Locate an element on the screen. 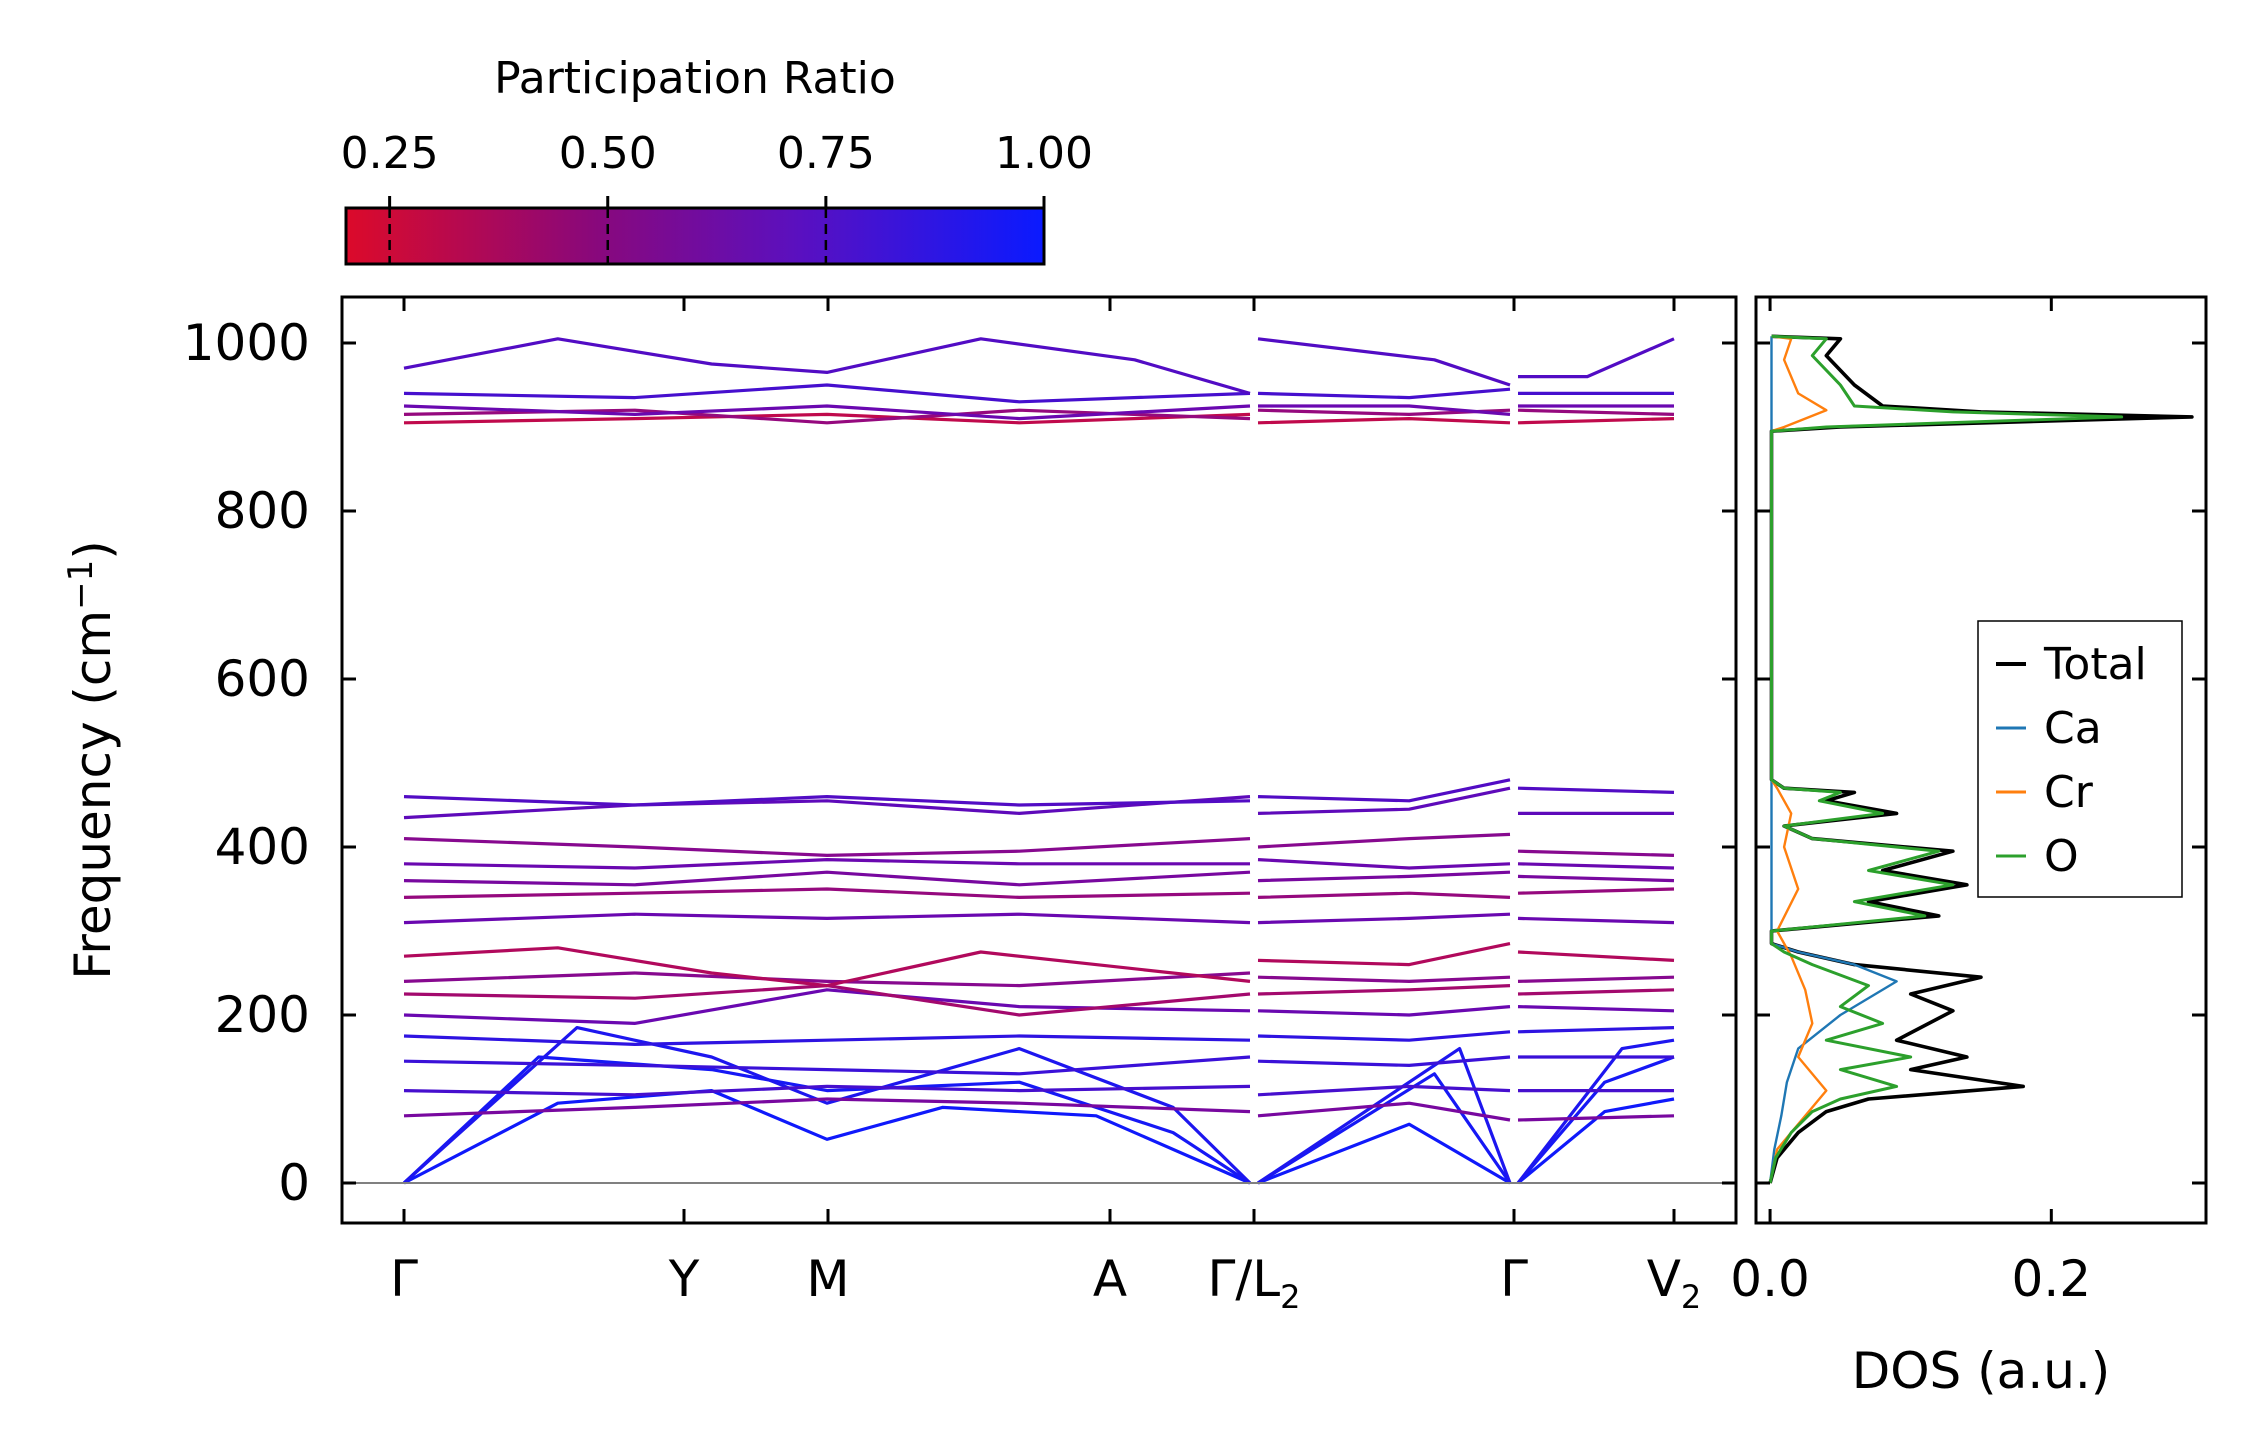  dos-x-tick-label: 0.0 is located at coordinates (1770, 1279).